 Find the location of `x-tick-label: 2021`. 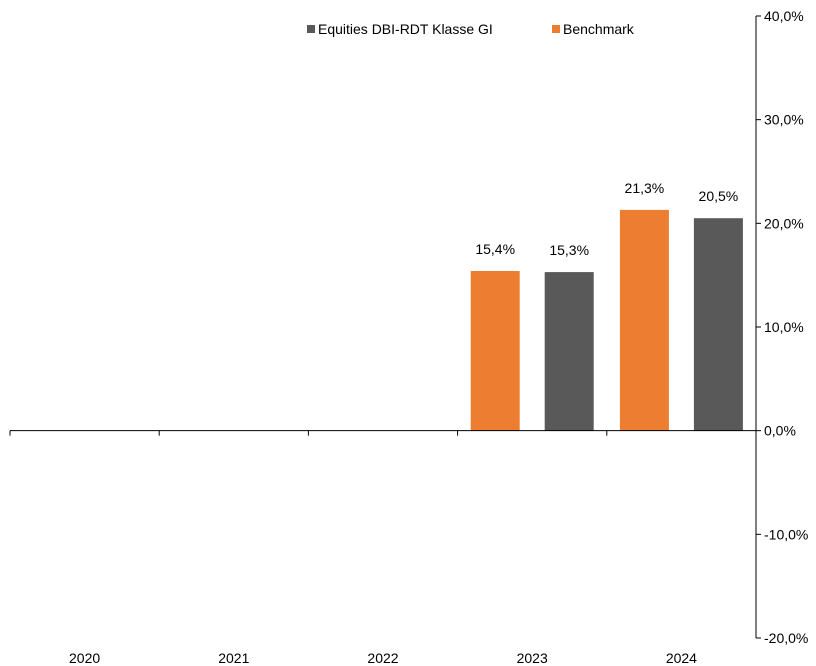

x-tick-label: 2021 is located at coordinates (233, 658).